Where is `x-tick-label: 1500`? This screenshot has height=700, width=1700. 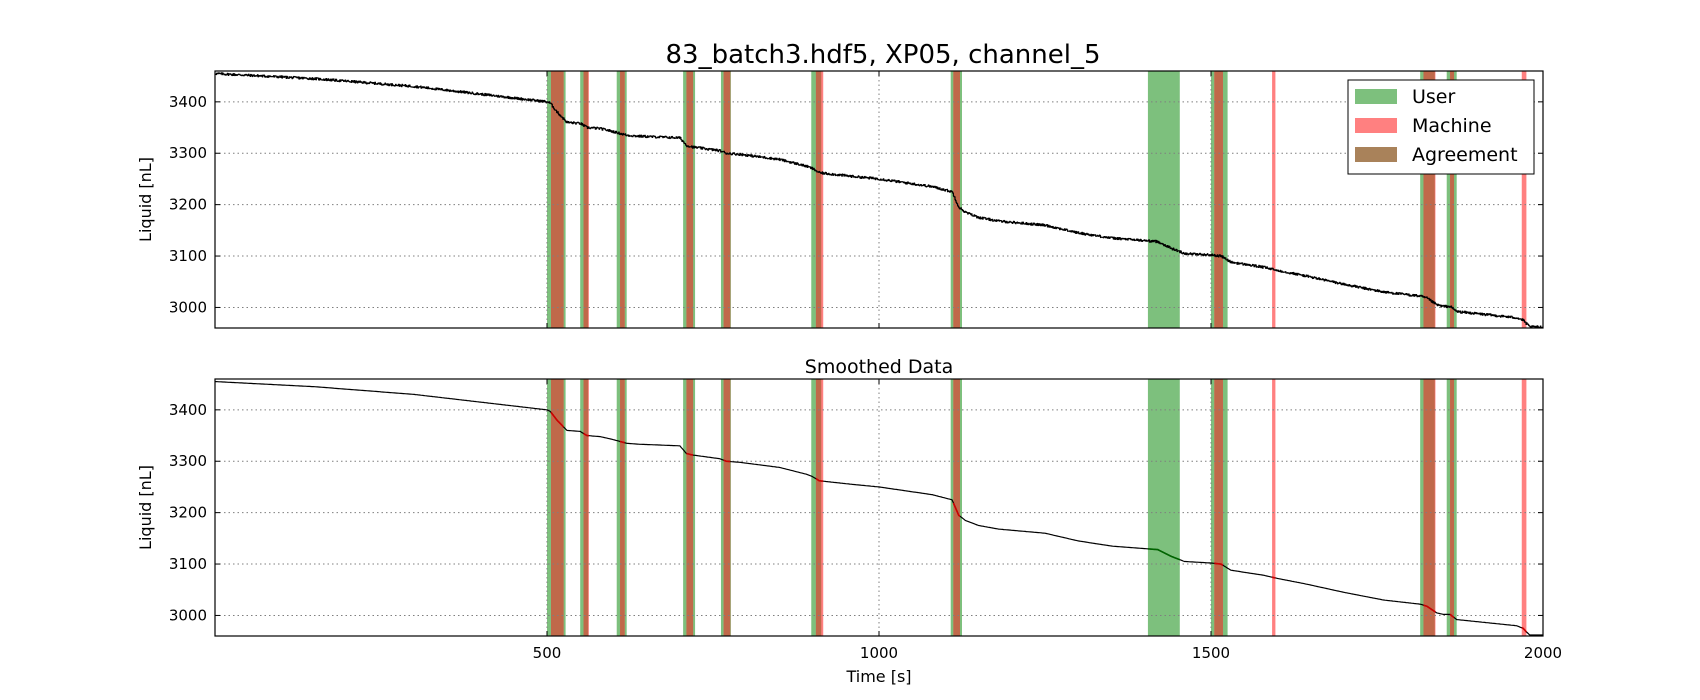 x-tick-label: 1500 is located at coordinates (1211, 653).